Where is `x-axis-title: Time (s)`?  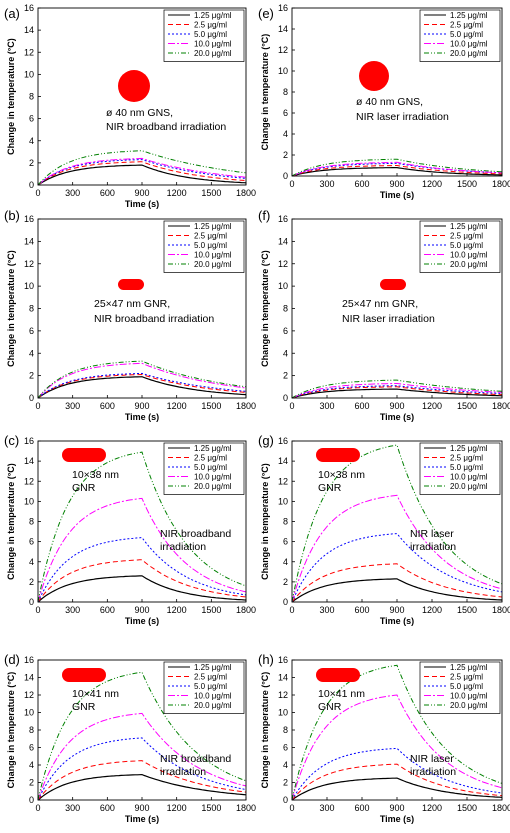 x-axis-title: Time (s) is located at coordinates (142, 204).